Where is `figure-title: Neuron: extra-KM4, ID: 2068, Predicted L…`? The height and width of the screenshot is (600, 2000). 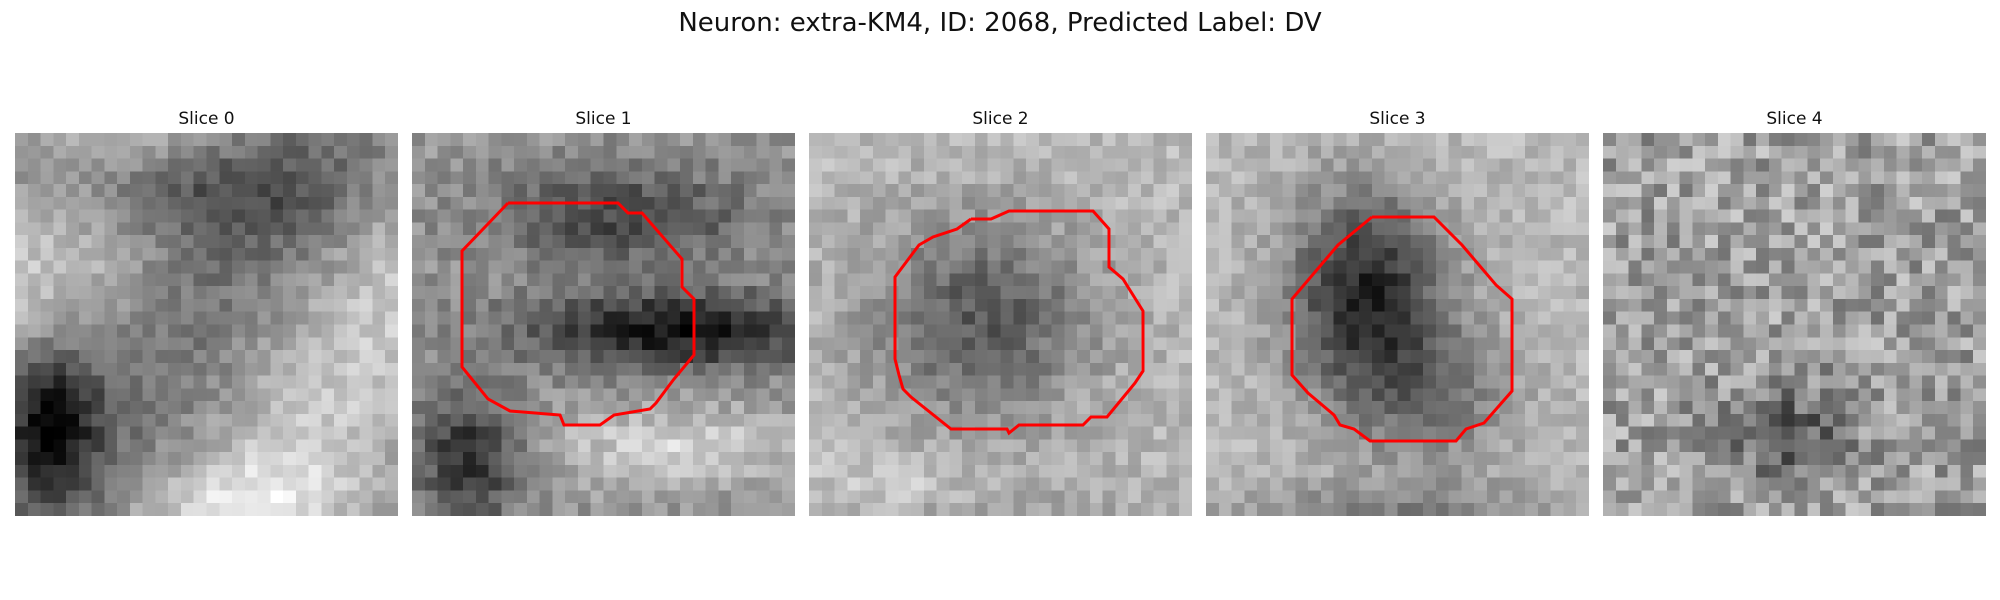 figure-title: Neuron: extra-KM4, ID: 2068, Predicted L… is located at coordinates (1000, 23).